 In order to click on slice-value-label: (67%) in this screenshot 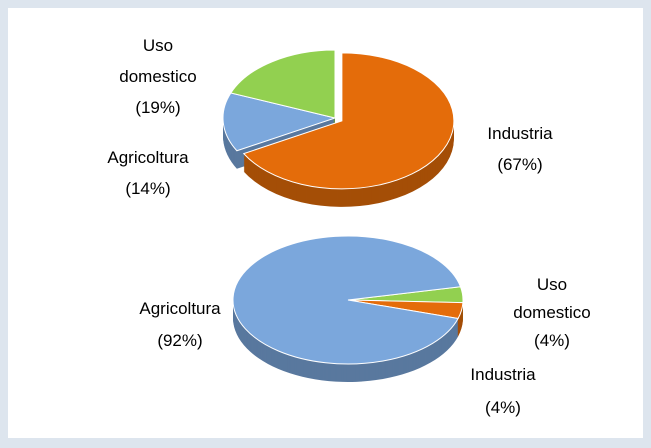, I will do `click(520, 164)`.